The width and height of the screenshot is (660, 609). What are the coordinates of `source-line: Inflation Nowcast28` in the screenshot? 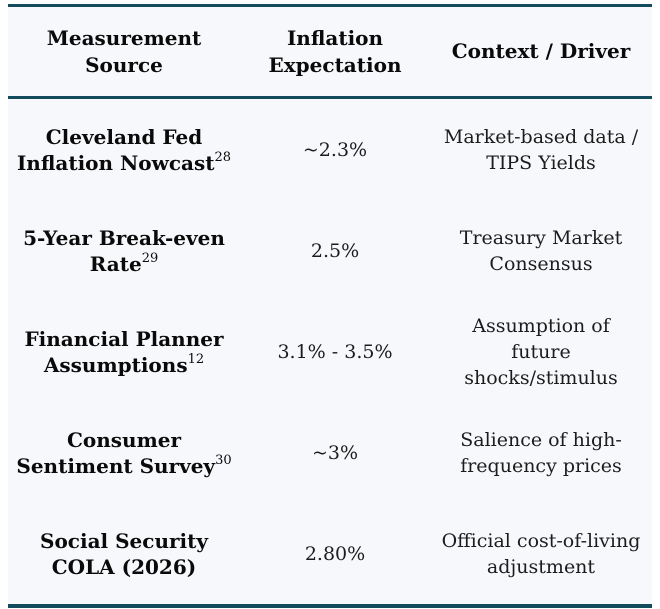 It's located at (124, 163).